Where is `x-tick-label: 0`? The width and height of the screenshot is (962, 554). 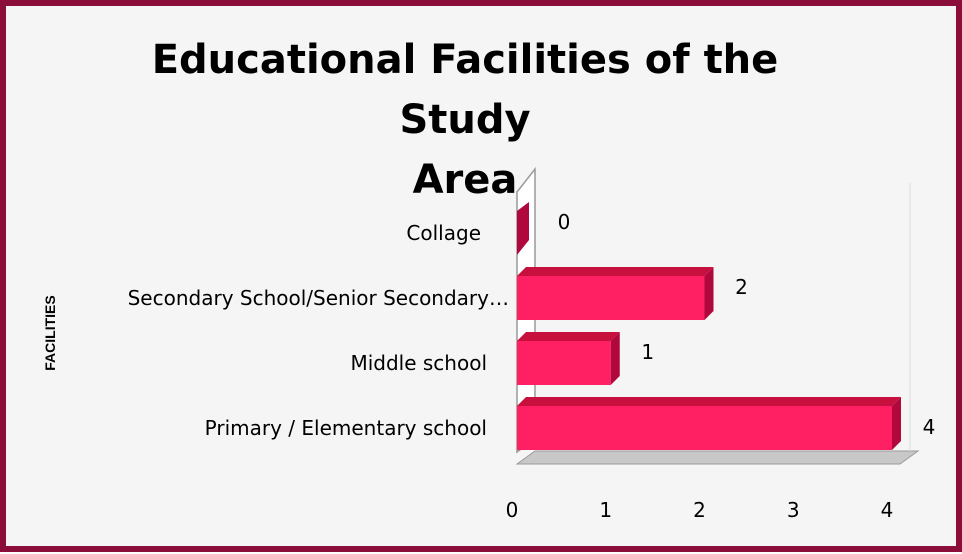 x-tick-label: 0 is located at coordinates (512, 510).